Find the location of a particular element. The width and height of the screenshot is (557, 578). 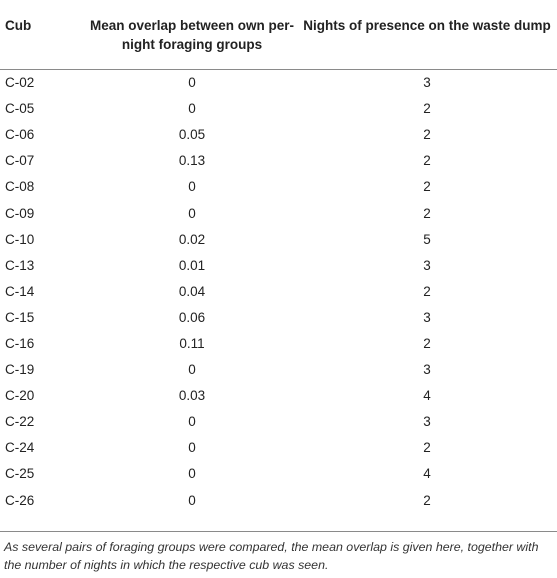

table-row: C-19 0 3 is located at coordinates (278, 370).